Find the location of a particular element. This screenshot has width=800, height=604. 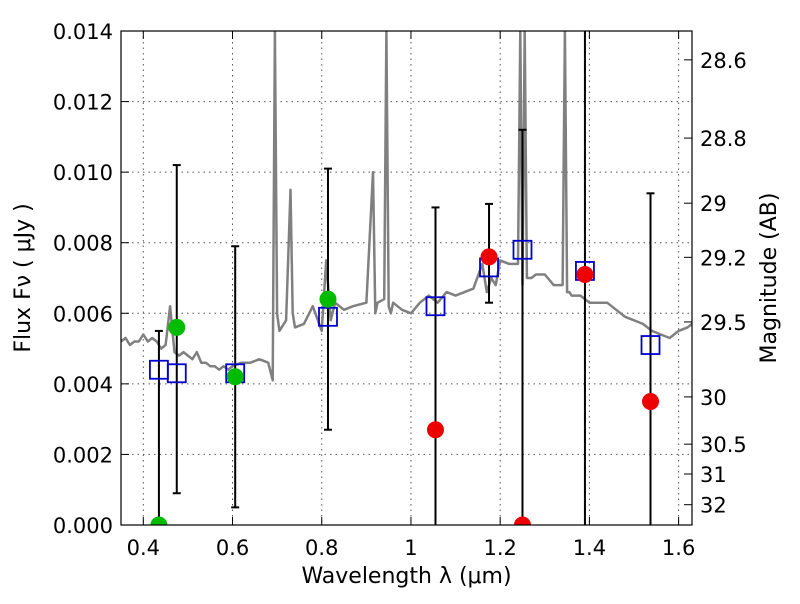

y2-axis-label: Magnitude (AB) is located at coordinates (769, 278).